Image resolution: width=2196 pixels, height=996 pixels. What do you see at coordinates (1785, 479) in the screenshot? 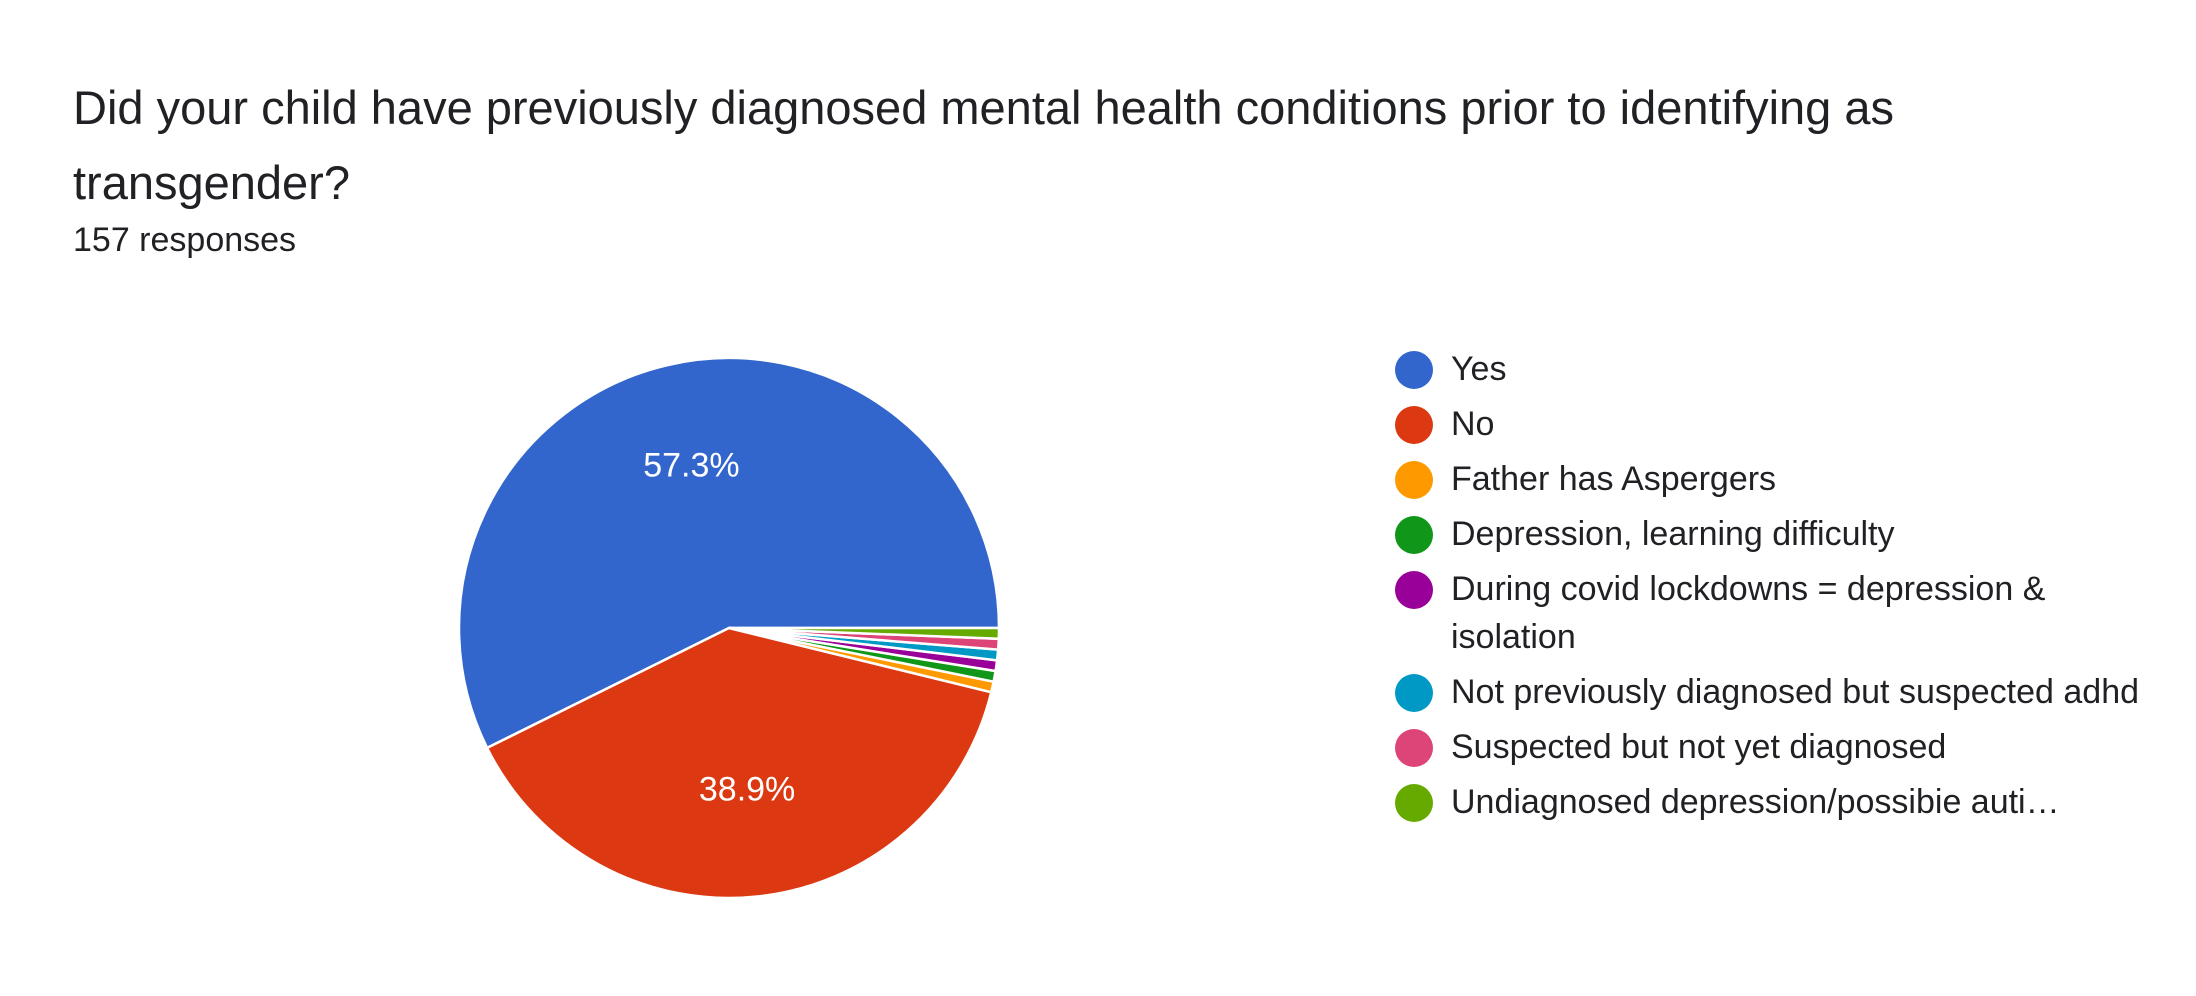
I see `legend-item-2: Father has Aspergers` at bounding box center [1785, 479].